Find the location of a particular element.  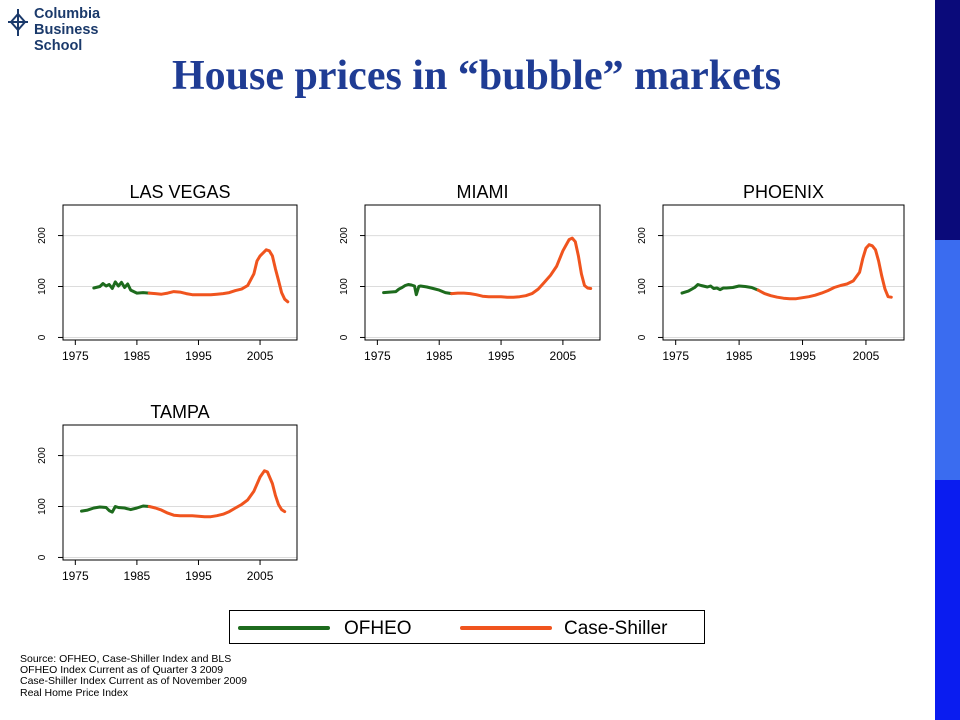

logo-line-1: Columbia is located at coordinates (67, 14).